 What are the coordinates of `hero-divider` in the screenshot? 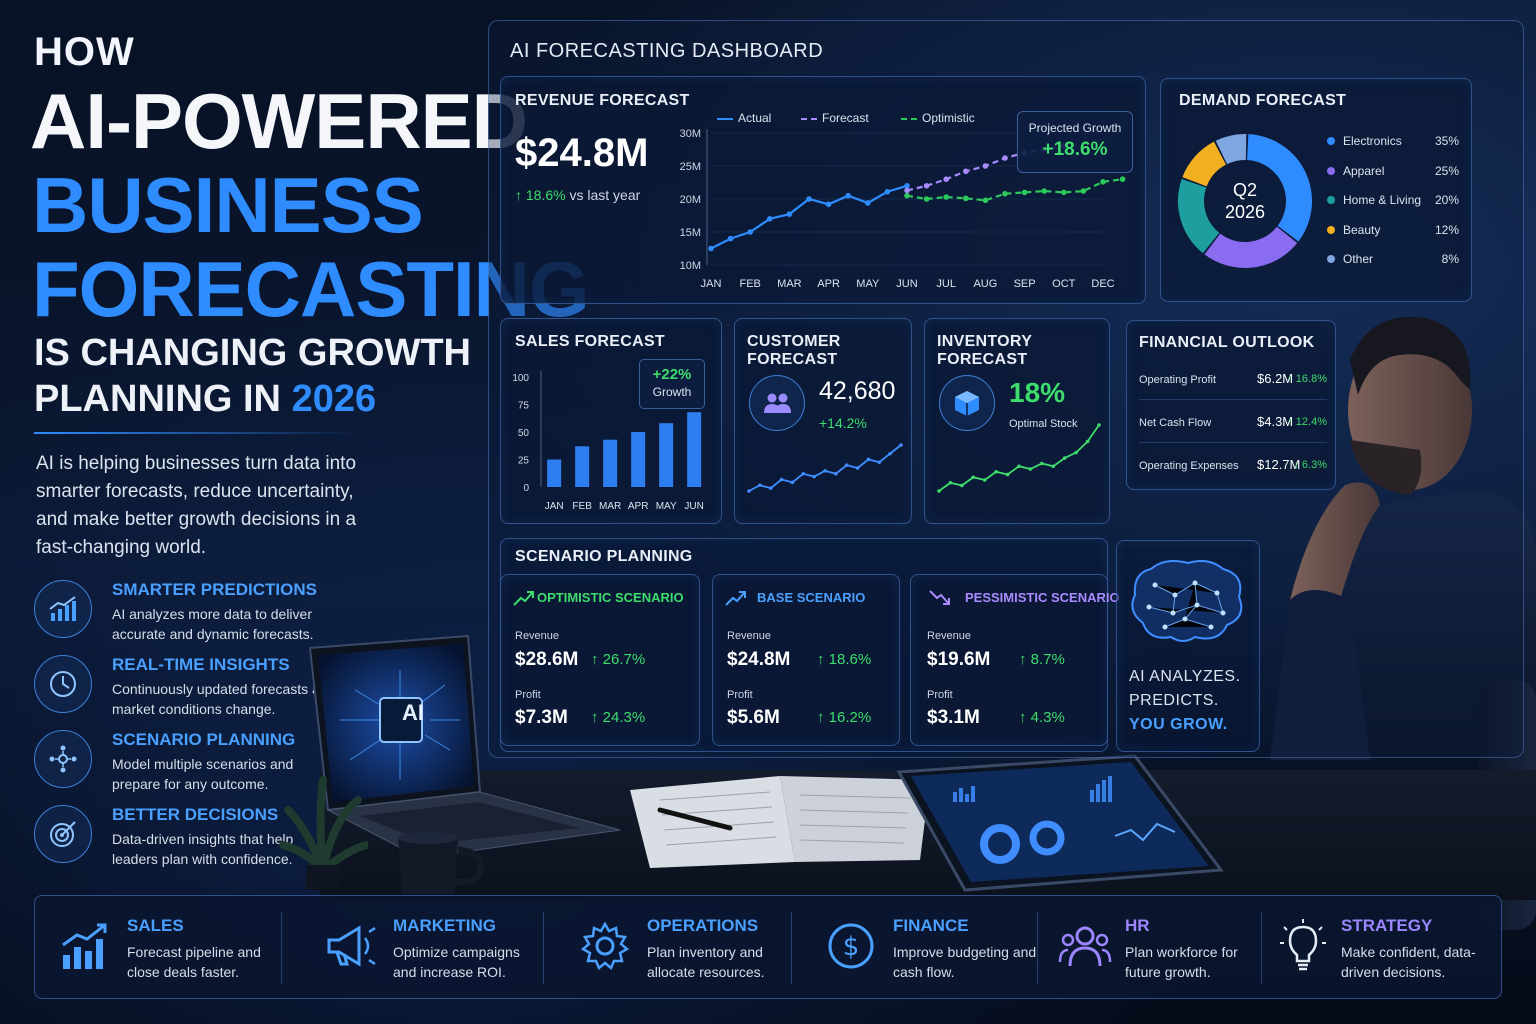 It's located at (199, 433).